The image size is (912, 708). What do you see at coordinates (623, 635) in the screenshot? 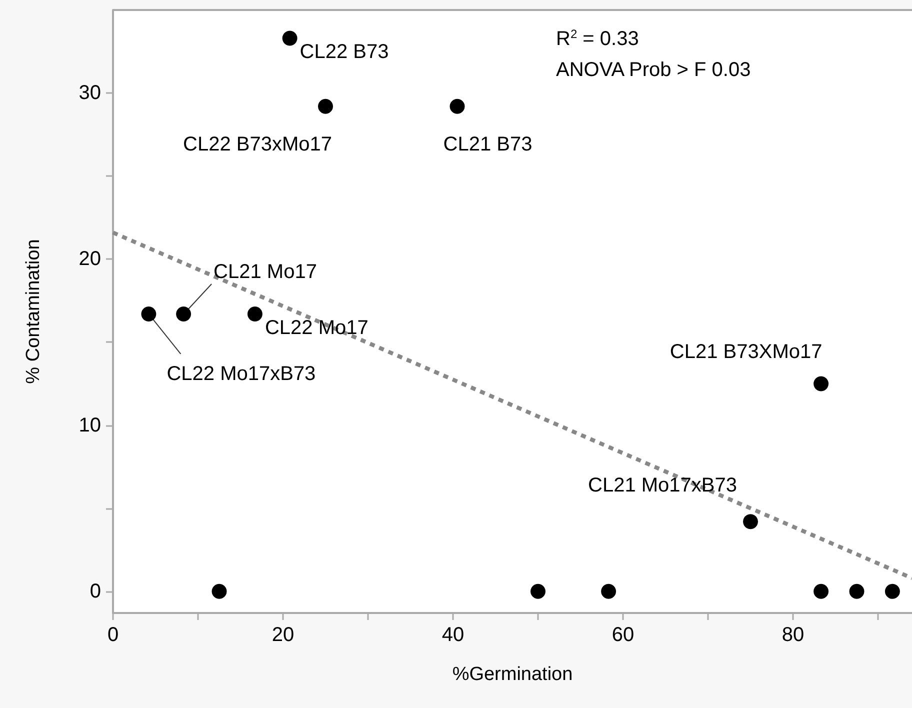
I see `x-tick-label: 60` at bounding box center [623, 635].